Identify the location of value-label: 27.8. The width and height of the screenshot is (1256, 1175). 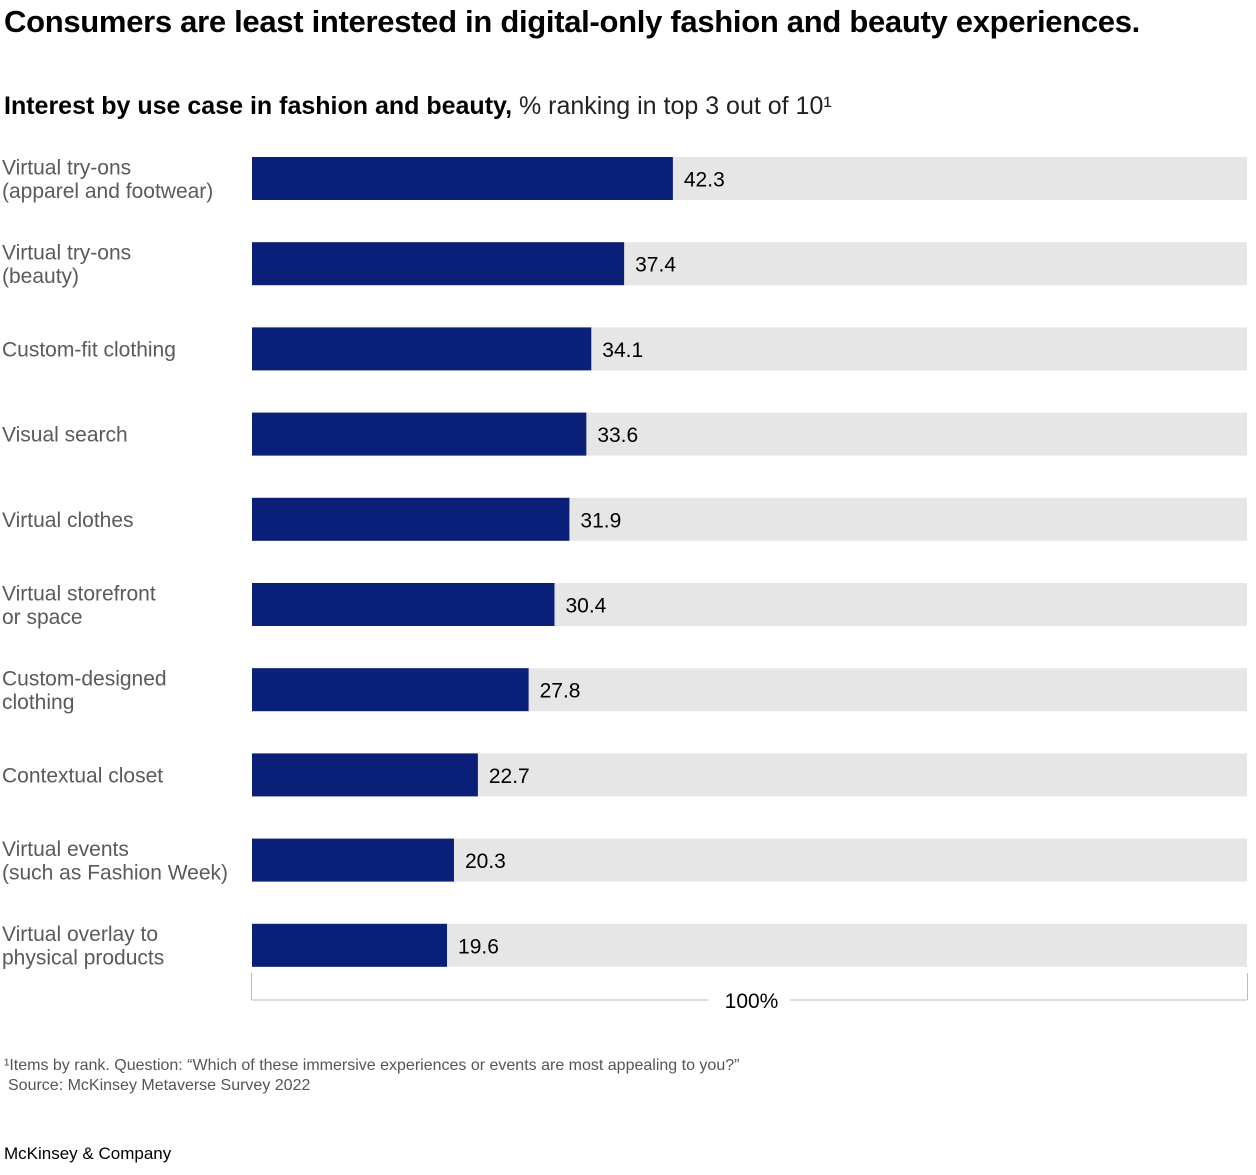
(560, 691).